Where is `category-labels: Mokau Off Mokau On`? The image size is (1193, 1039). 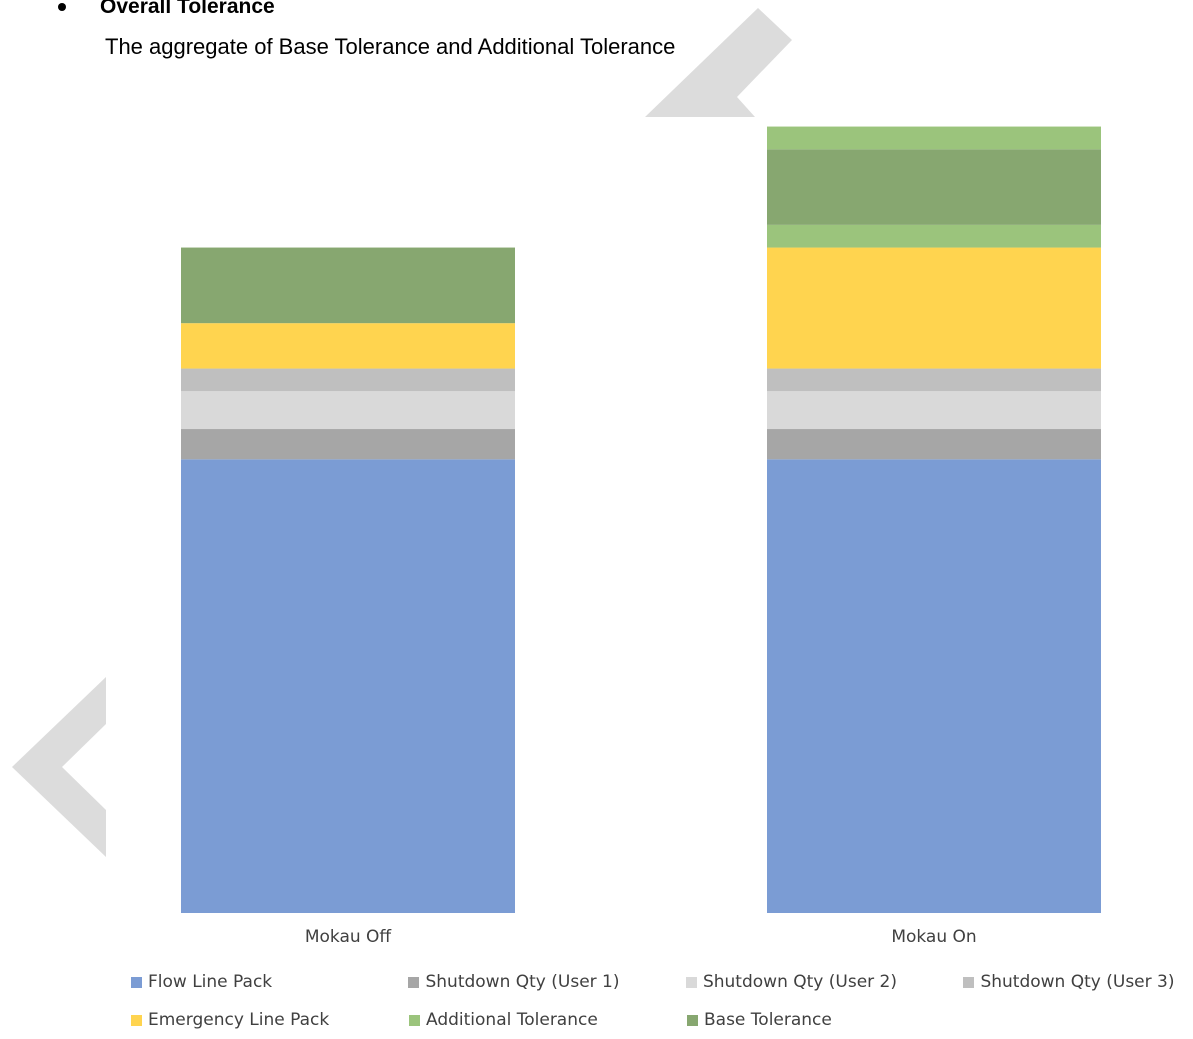 category-labels: Mokau Off Mokau On is located at coordinates (641, 937).